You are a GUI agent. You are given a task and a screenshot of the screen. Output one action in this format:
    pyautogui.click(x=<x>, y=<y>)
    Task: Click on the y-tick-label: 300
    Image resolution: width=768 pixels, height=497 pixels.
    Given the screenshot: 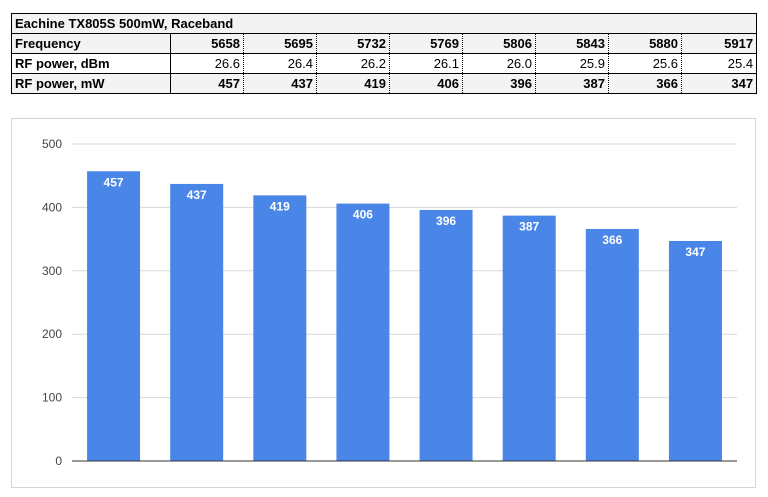 What is the action you would take?
    pyautogui.click(x=52, y=271)
    